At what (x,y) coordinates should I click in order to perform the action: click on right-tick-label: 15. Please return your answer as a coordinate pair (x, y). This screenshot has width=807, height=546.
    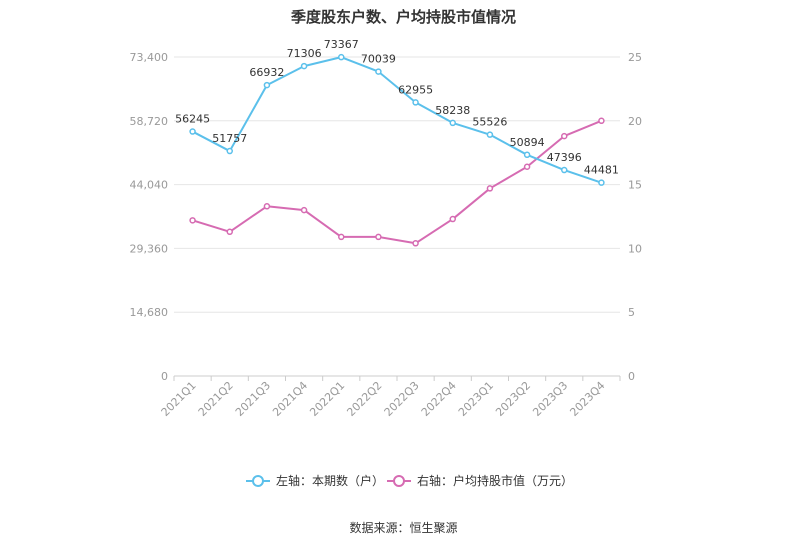
    Looking at the image, I should click on (635, 185).